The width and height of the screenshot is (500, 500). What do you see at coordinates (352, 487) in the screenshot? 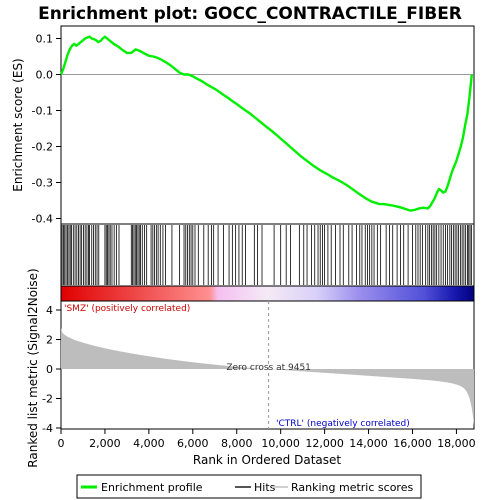
I see `legend-metric-label: Ranking metric scores` at bounding box center [352, 487].